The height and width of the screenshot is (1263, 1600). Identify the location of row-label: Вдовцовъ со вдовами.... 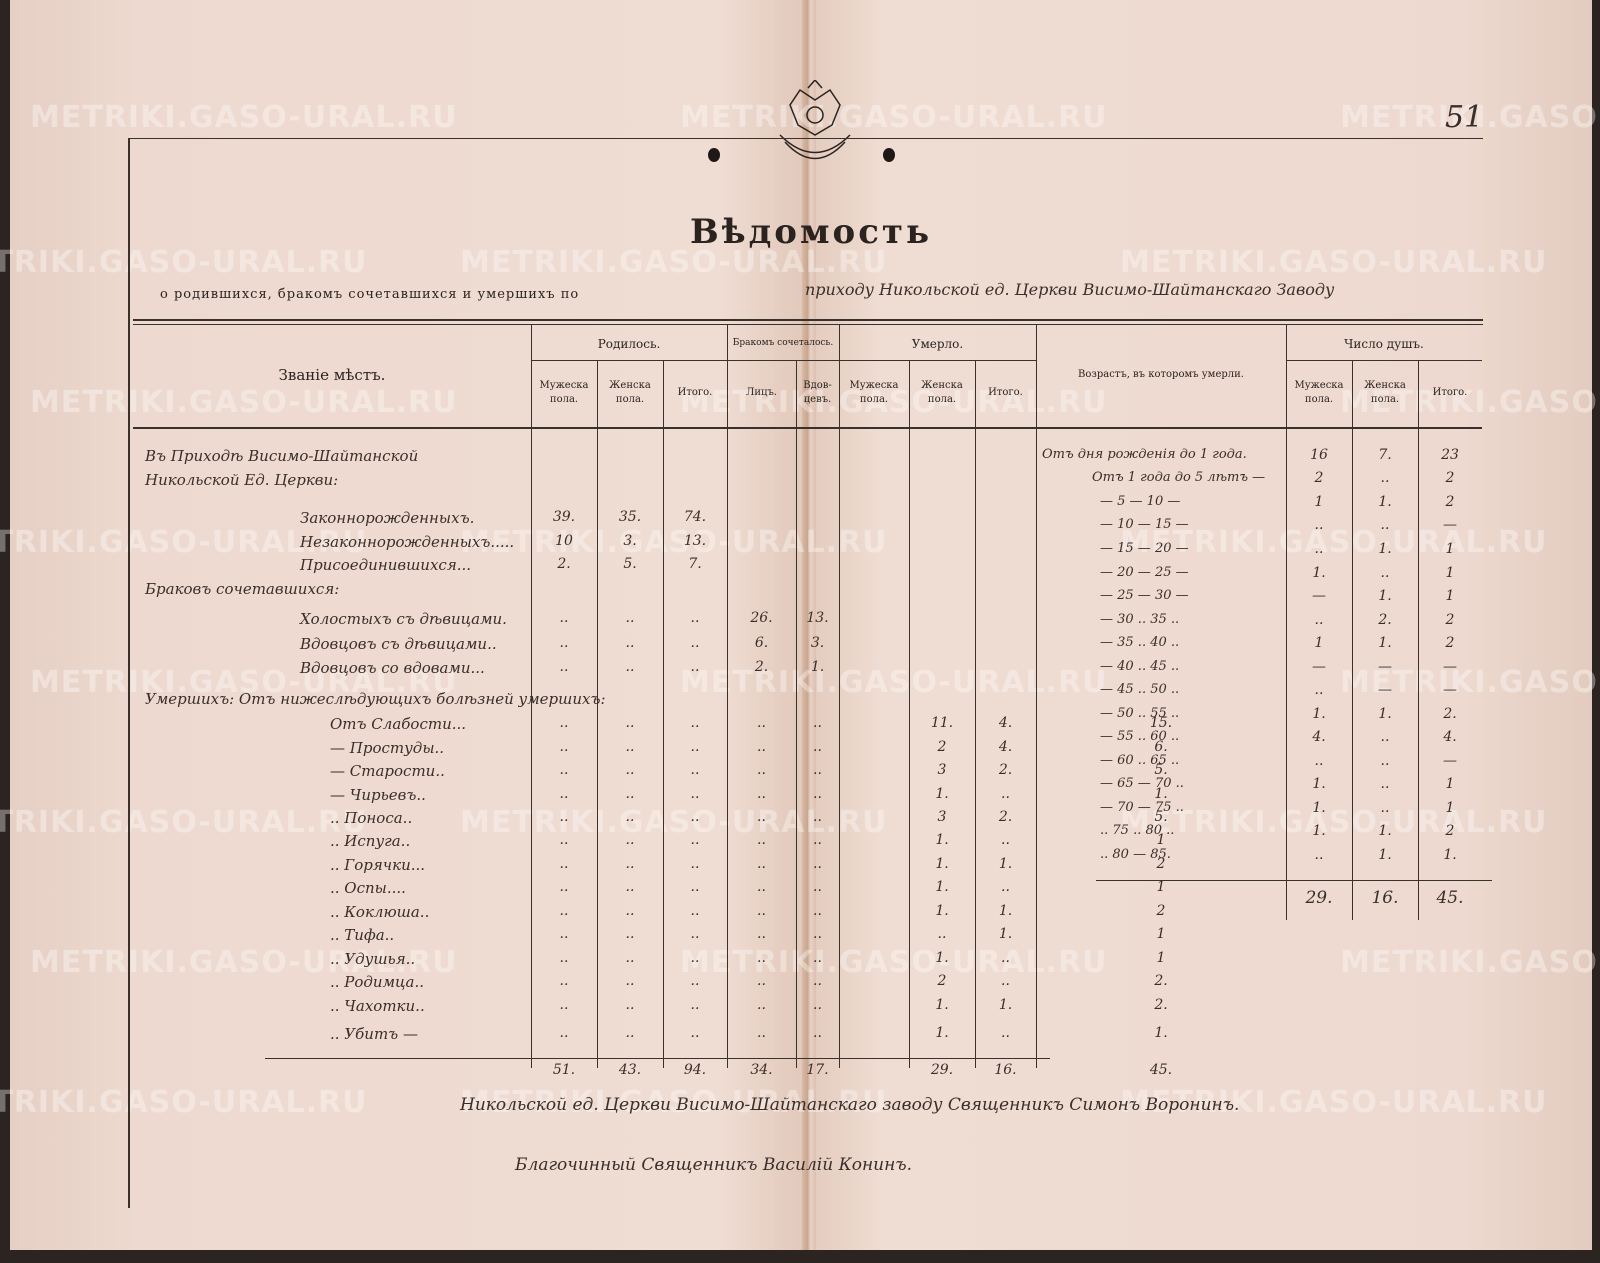
(392, 668).